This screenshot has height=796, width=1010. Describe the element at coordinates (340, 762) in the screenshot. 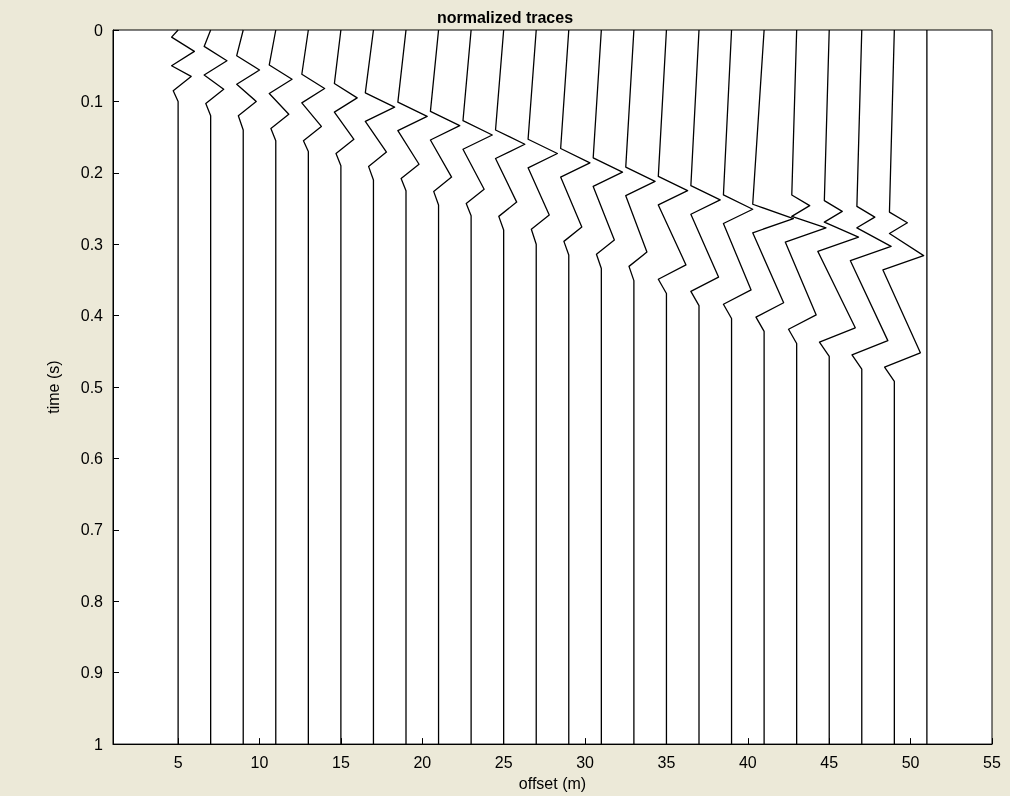

I see `x-tick-label: 15` at that location.